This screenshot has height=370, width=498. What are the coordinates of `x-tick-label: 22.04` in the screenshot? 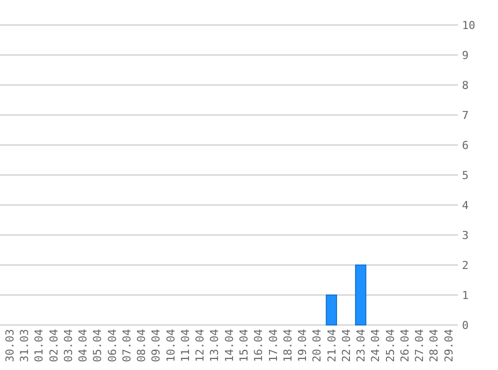 It's located at (346, 345).